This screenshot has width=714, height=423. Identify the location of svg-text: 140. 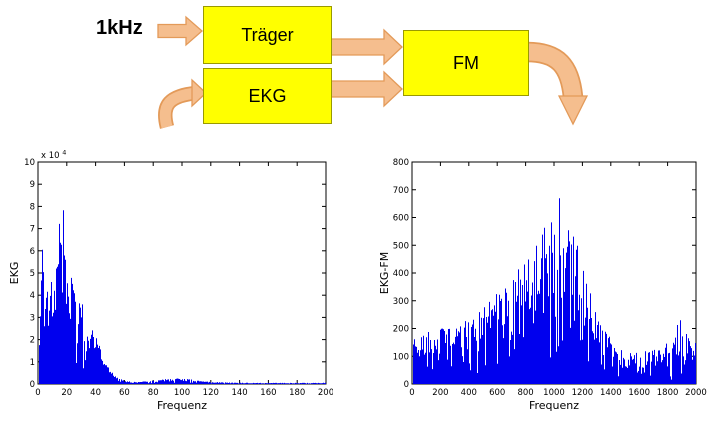
(239, 393).